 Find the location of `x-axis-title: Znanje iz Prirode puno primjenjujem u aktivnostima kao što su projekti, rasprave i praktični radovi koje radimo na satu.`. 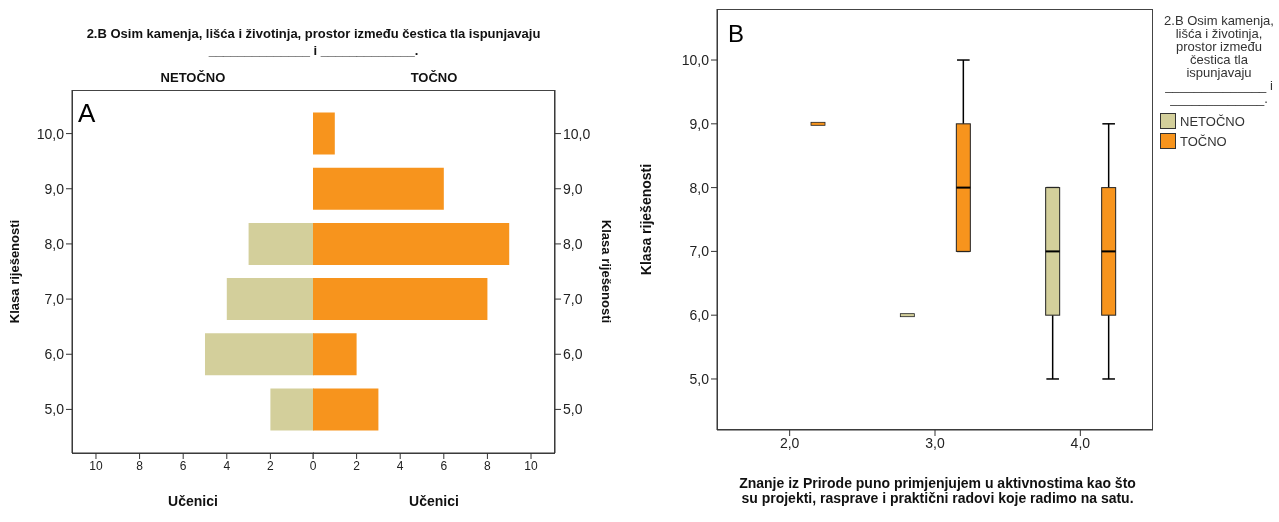

x-axis-title: Znanje iz Prirode puno primjenjujem u aktivnostima kao što su projekti, rasprave i praktični radovi koje radimo na satu. is located at coordinates (937, 490).